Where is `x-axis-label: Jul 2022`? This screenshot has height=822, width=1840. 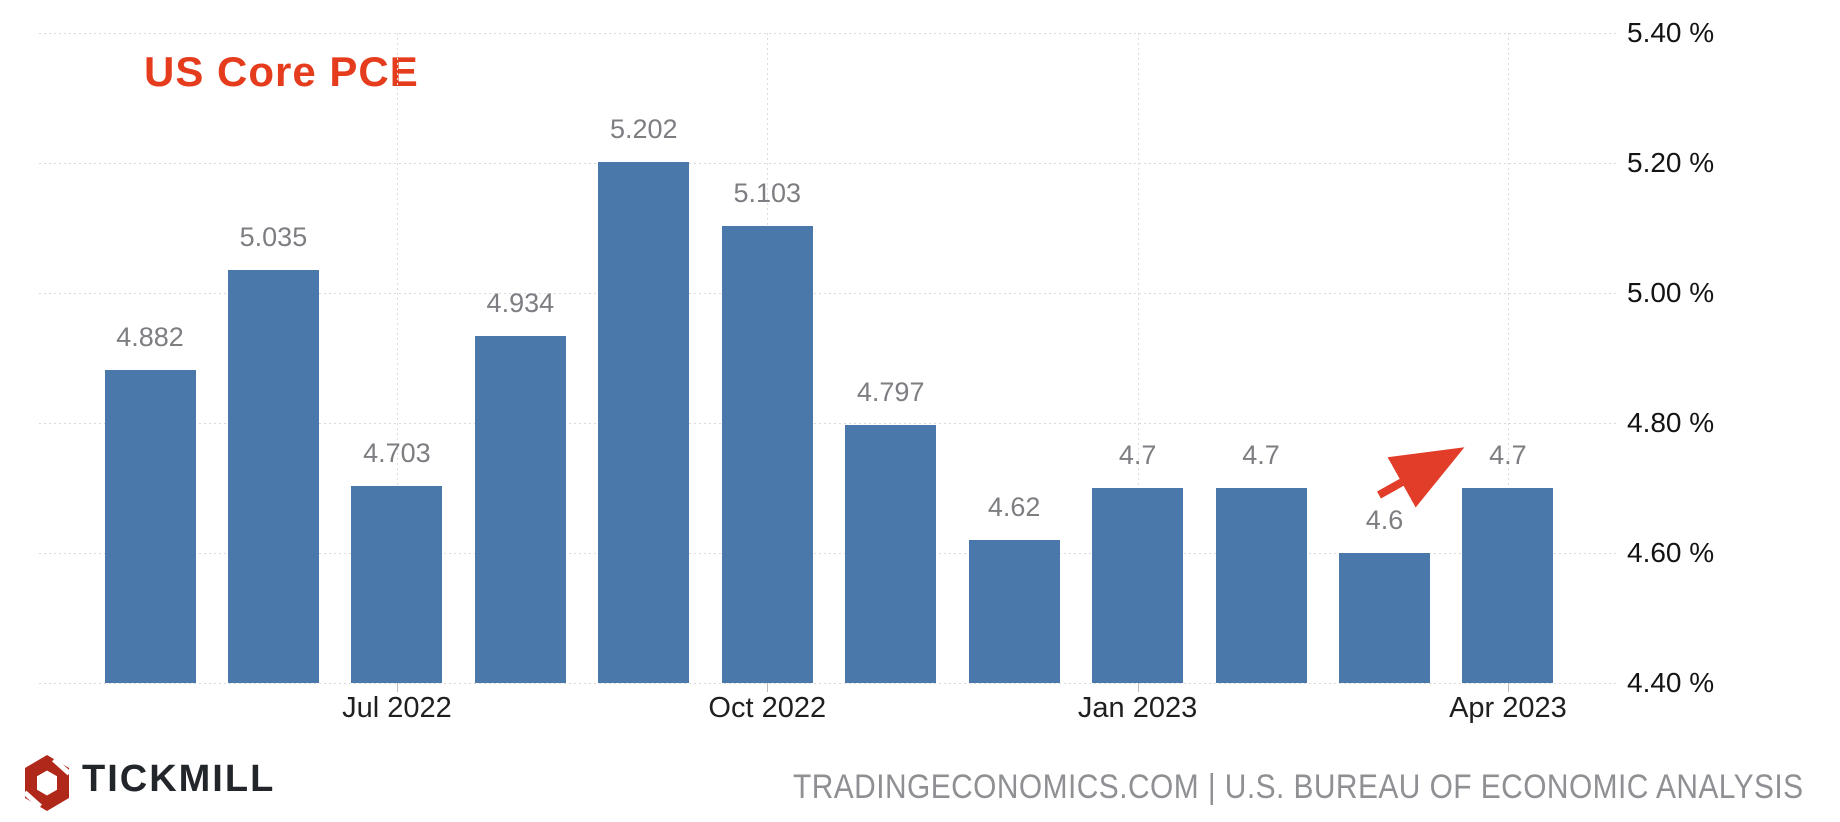
x-axis-label: Jul 2022 is located at coordinates (397, 708).